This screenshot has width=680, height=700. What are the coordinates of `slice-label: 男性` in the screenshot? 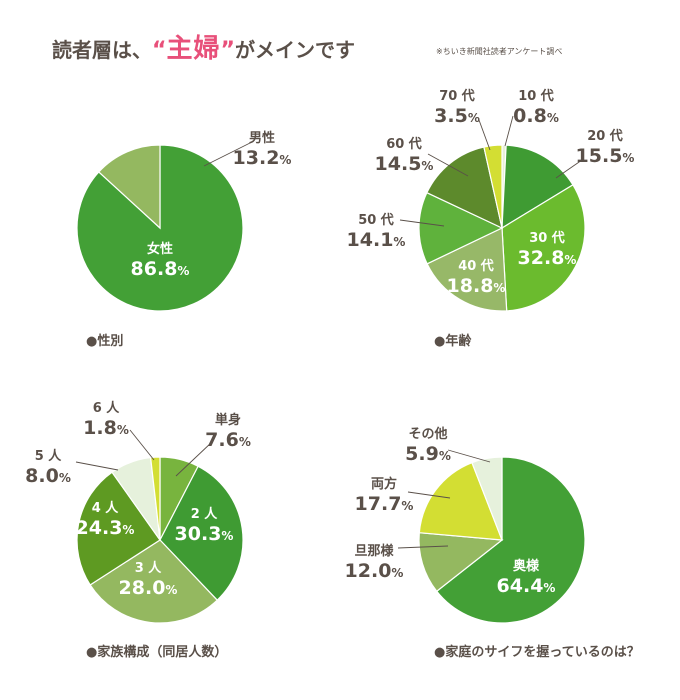 It's located at (262, 138).